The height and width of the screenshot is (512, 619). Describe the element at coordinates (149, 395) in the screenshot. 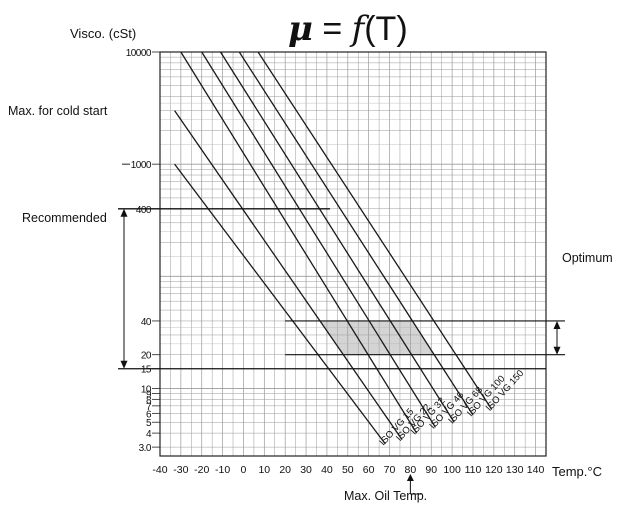

I see `y-tick-label: 9` at that location.